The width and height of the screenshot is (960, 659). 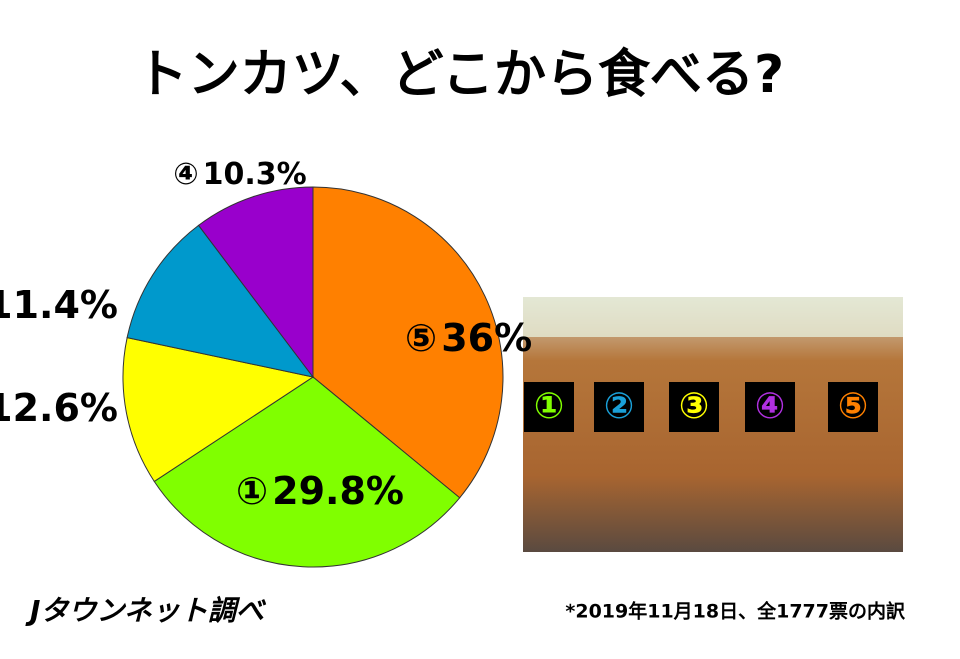 What do you see at coordinates (486, 338) in the screenshot?
I see `slice-value-label: 36%` at bounding box center [486, 338].